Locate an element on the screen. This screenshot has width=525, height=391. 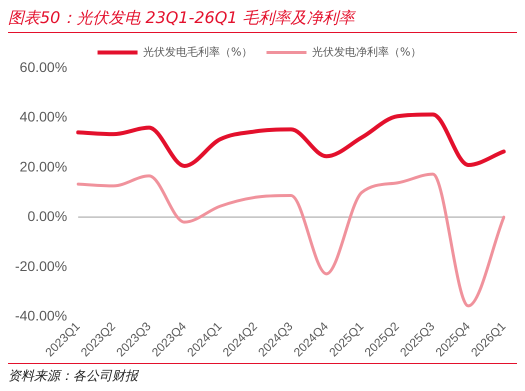
y-tick-label: -40.00% is located at coordinates (41, 315).